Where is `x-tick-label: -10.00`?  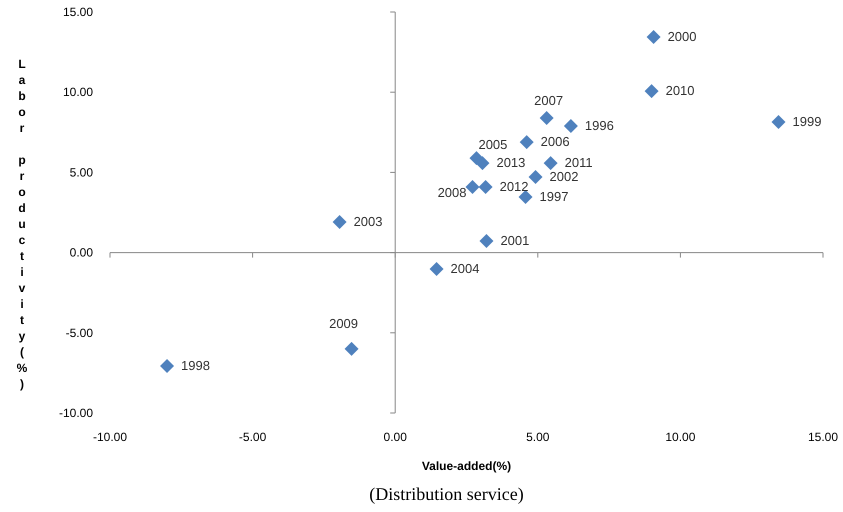 x-tick-label: -10.00 is located at coordinates (110, 437).